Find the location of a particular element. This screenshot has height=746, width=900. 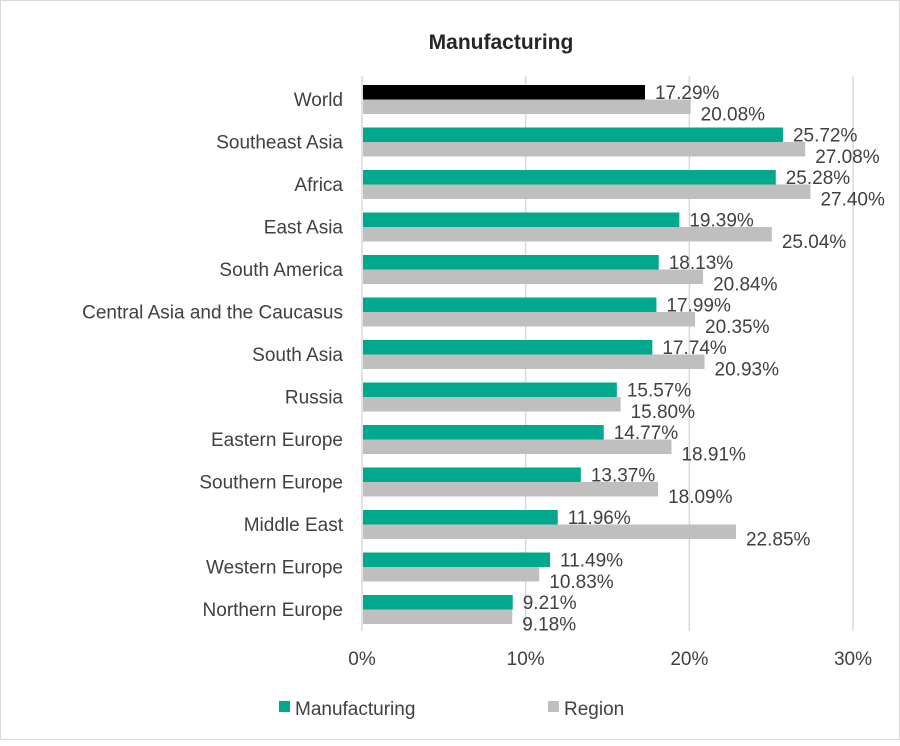

category-label: Eastern Europe is located at coordinates (277, 440).